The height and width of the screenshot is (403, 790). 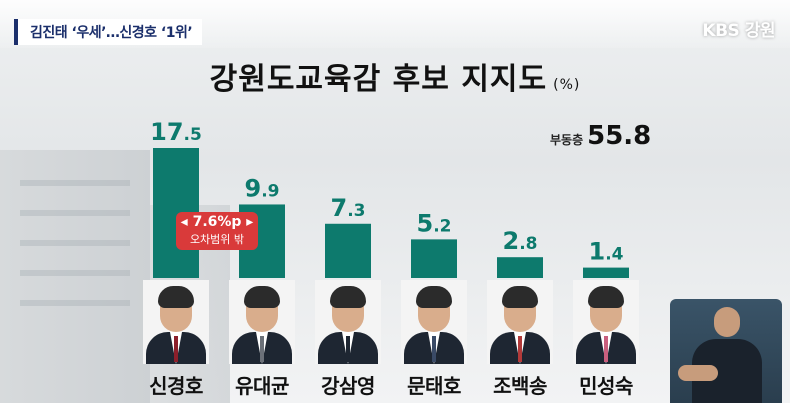 What do you see at coordinates (520, 241) in the screenshot?
I see `bar-value-label: 2.8` at bounding box center [520, 241].